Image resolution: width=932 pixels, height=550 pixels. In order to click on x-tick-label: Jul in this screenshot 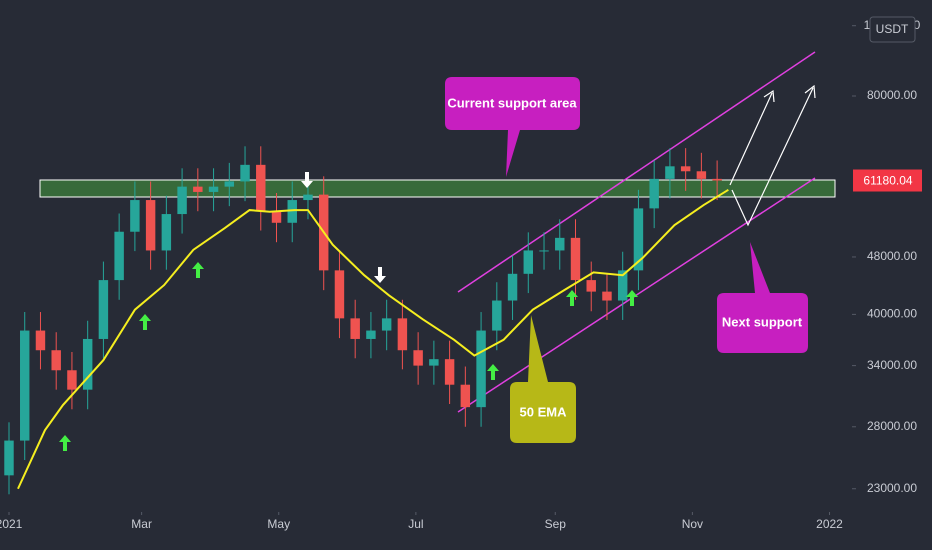, I will do `click(415, 524)`.